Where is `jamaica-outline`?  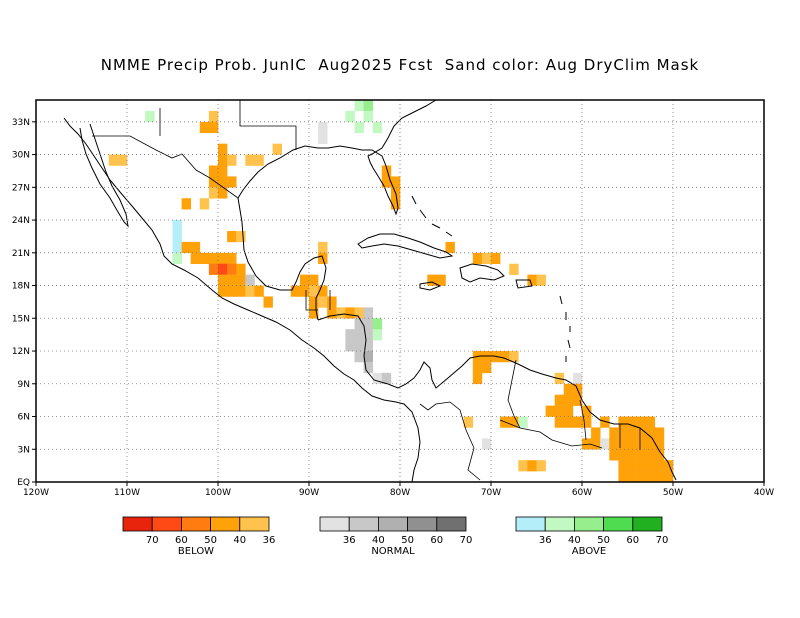 jamaica-outline is located at coordinates (430, 286).